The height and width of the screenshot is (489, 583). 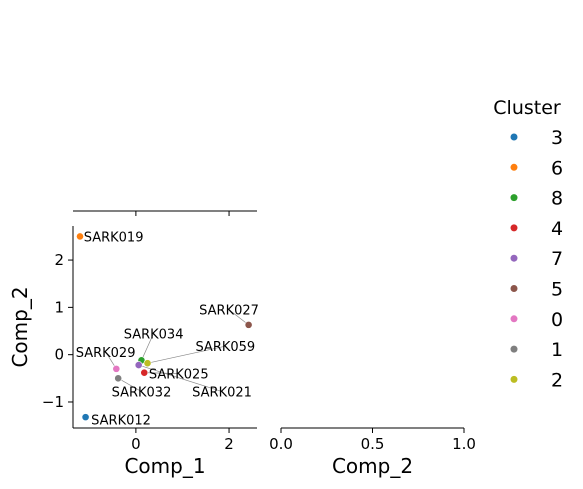 What do you see at coordinates (118, 378) in the screenshot?
I see `point-SARK032` at bounding box center [118, 378].